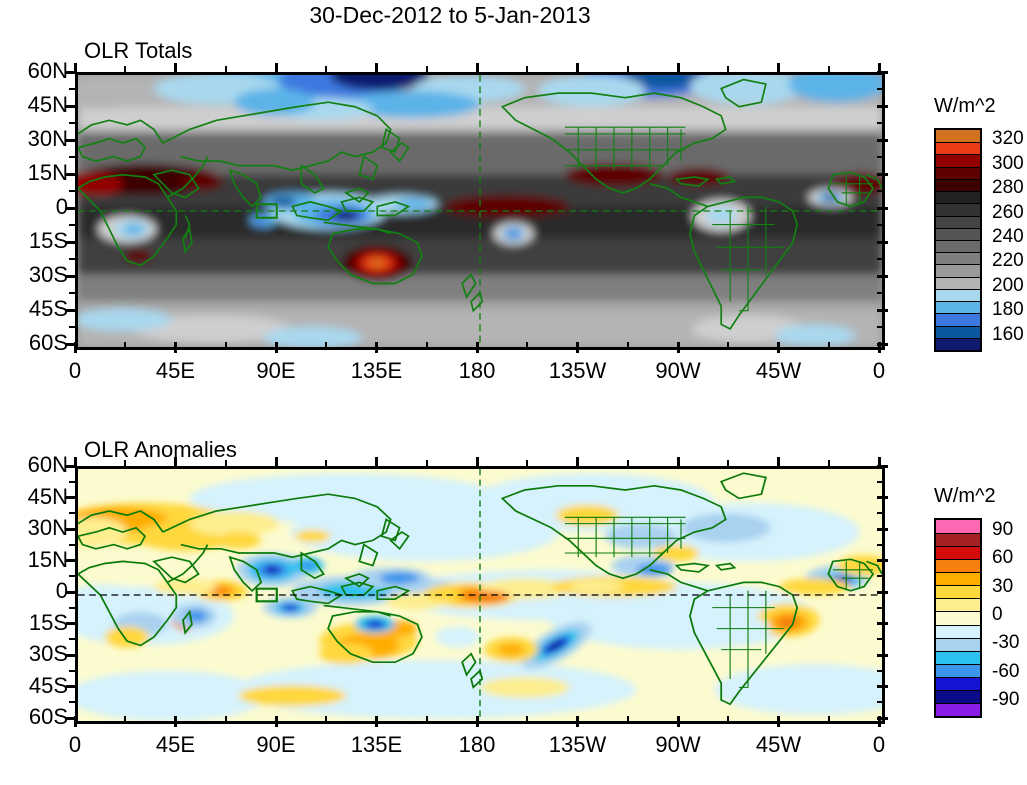 The width and height of the screenshot is (1027, 785). I want to click on axis-label-x-anoms-3: 135E, so click(376, 744).